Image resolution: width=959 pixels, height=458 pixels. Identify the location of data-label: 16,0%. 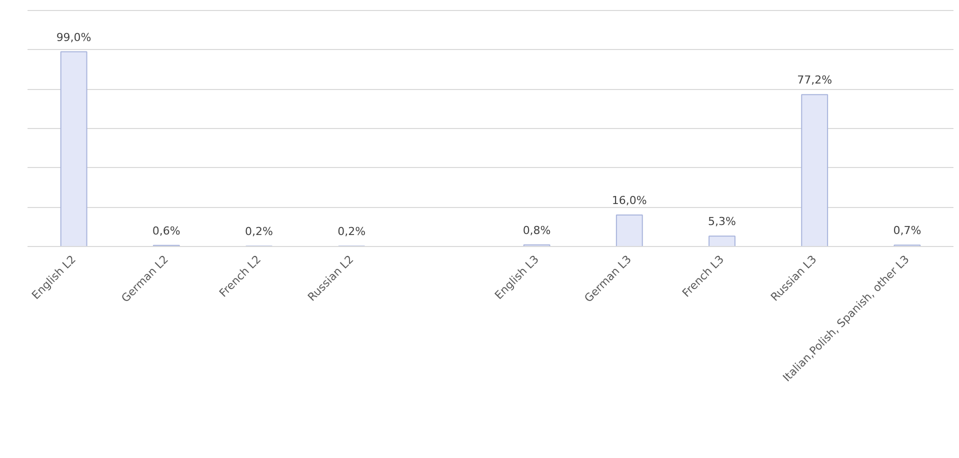
(629, 201).